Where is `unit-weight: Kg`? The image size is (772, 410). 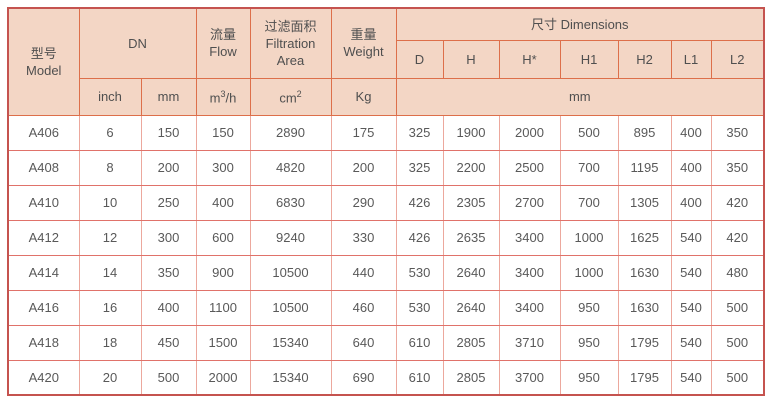 unit-weight: Kg is located at coordinates (363, 96).